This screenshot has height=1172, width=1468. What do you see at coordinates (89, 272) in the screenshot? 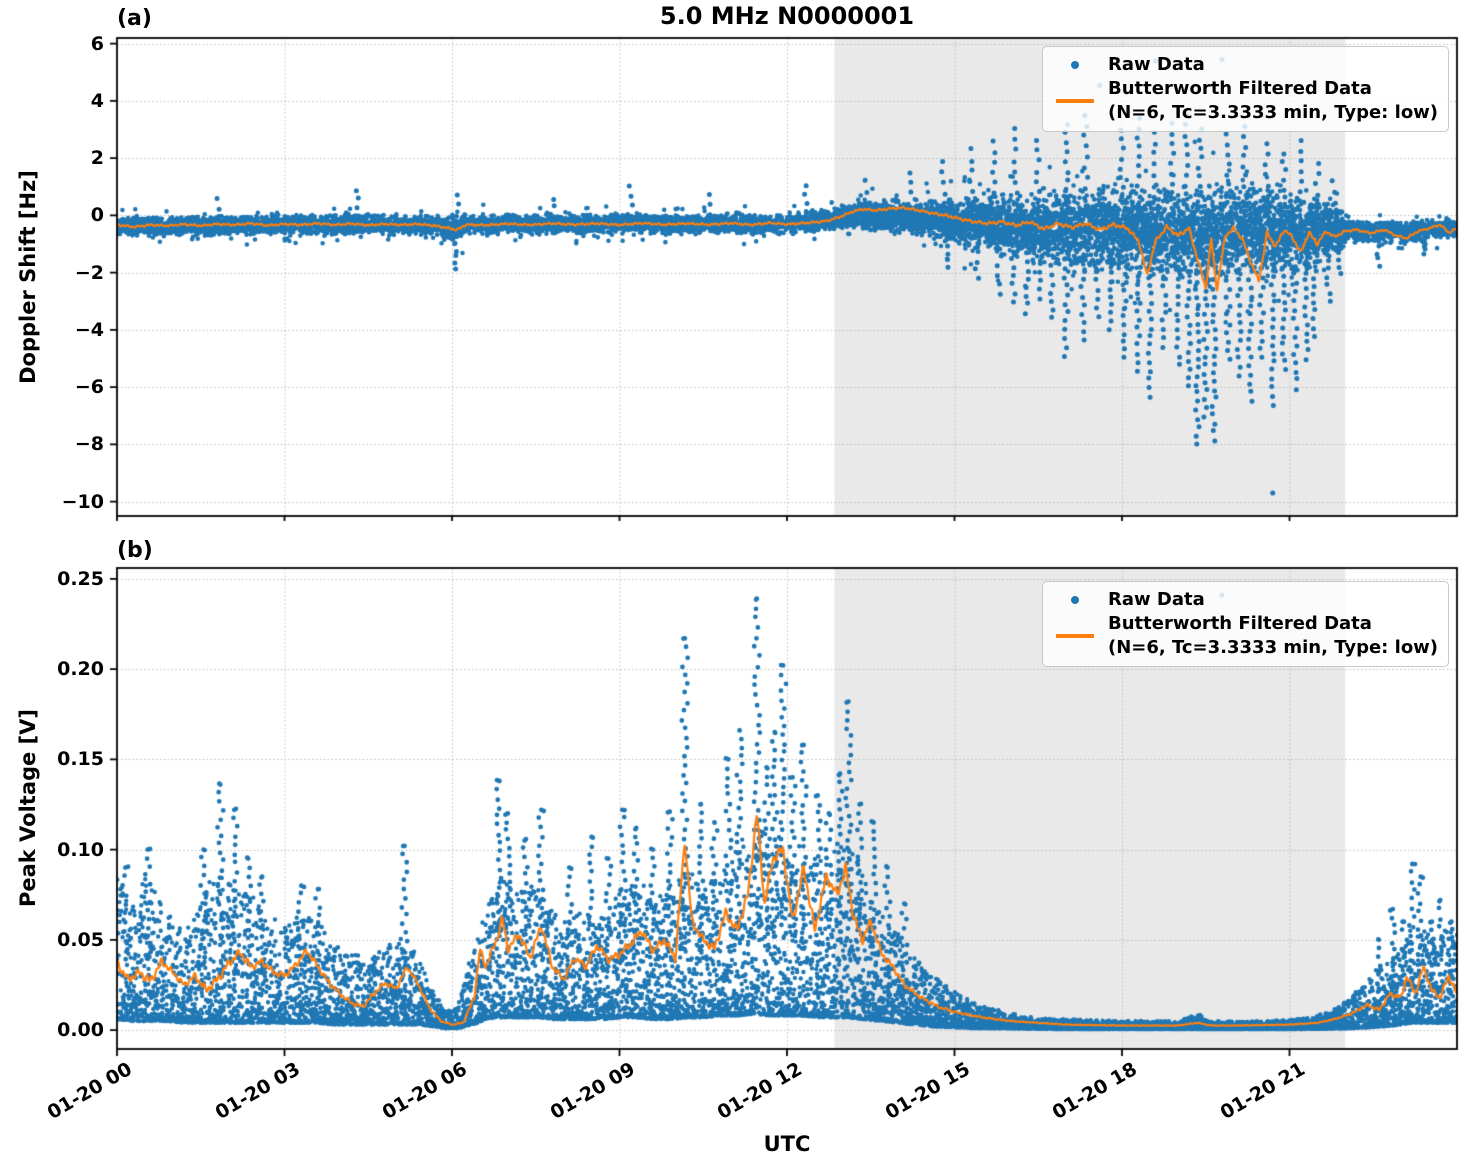
I see `y-tick-label-a: −2` at bounding box center [89, 272].